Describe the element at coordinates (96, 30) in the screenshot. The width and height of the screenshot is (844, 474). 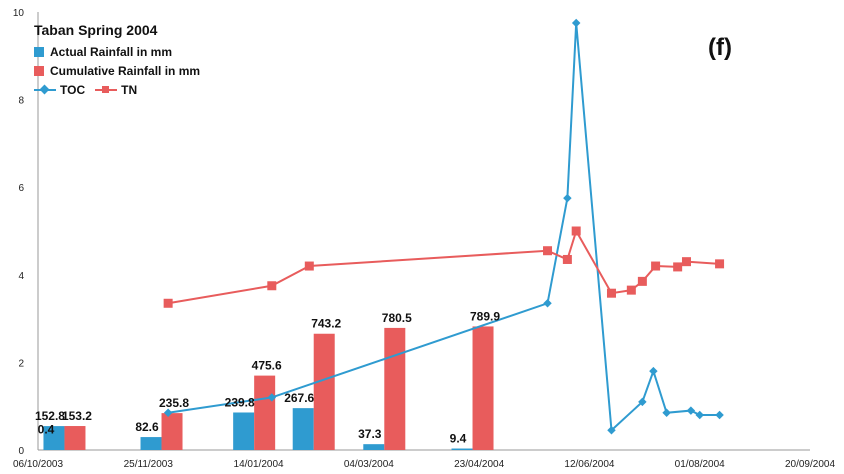
I see `chart-title: Taban Spring 2004` at that location.